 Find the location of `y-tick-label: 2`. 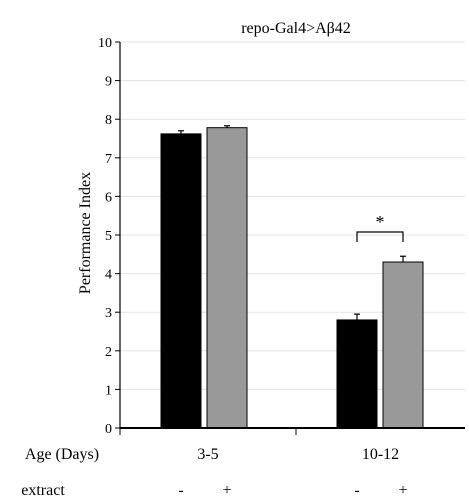

y-tick-label: 2 is located at coordinates (108, 352).